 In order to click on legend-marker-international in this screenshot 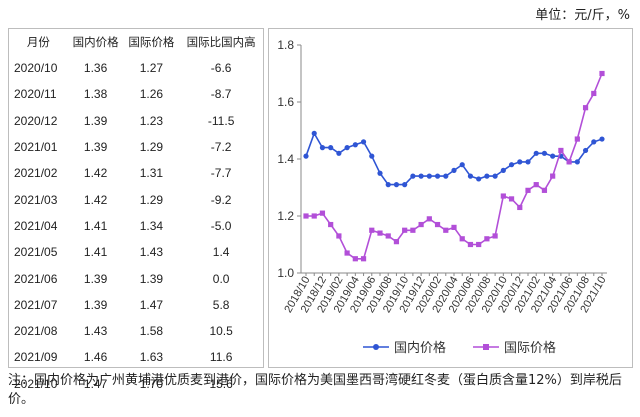, I will do `click(486, 347)`.